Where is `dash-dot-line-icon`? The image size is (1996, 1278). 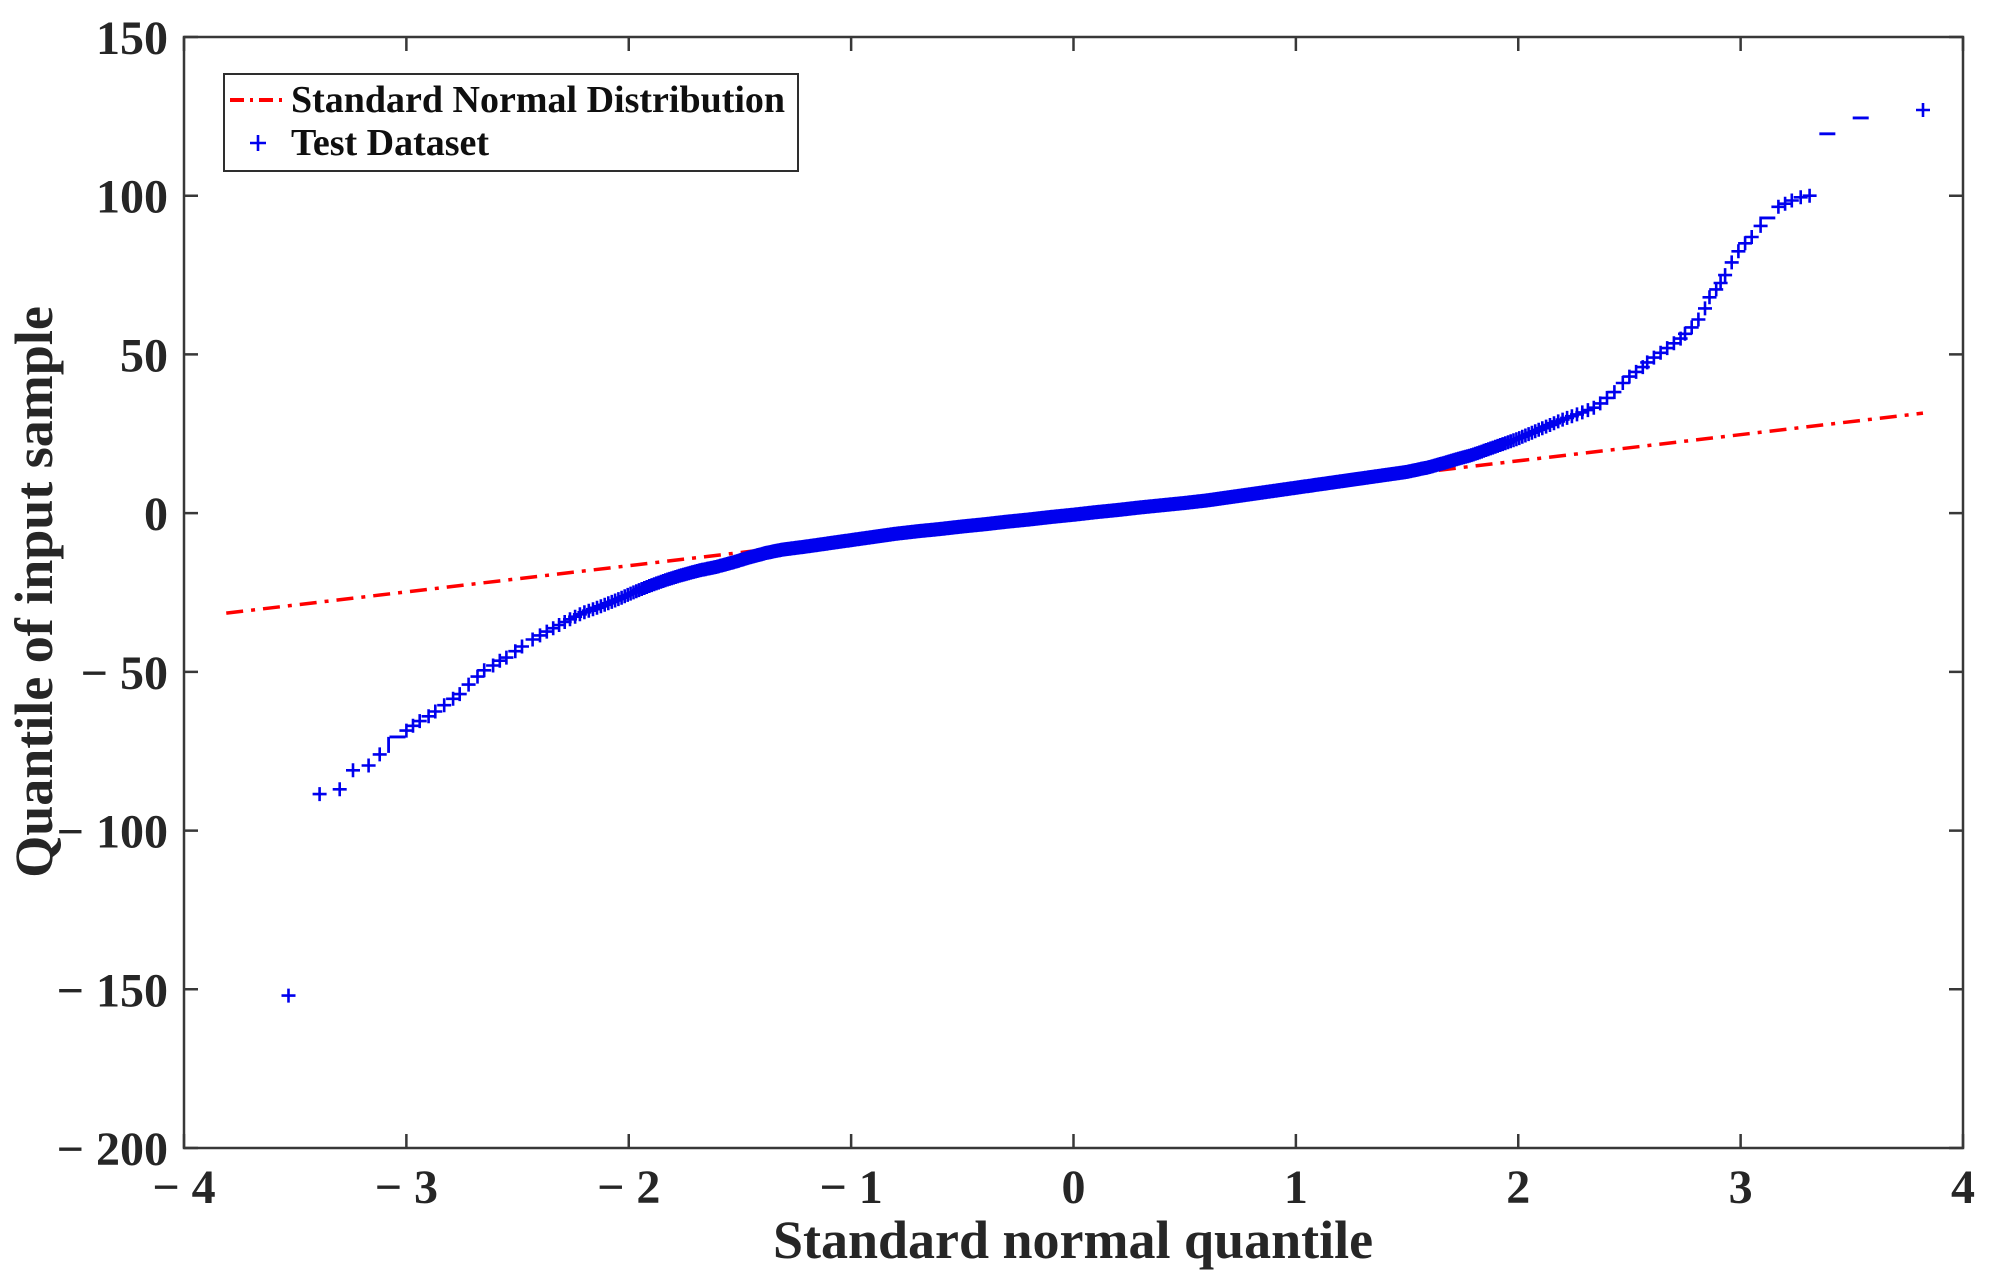 dash-dot-line-icon is located at coordinates (258, 99).